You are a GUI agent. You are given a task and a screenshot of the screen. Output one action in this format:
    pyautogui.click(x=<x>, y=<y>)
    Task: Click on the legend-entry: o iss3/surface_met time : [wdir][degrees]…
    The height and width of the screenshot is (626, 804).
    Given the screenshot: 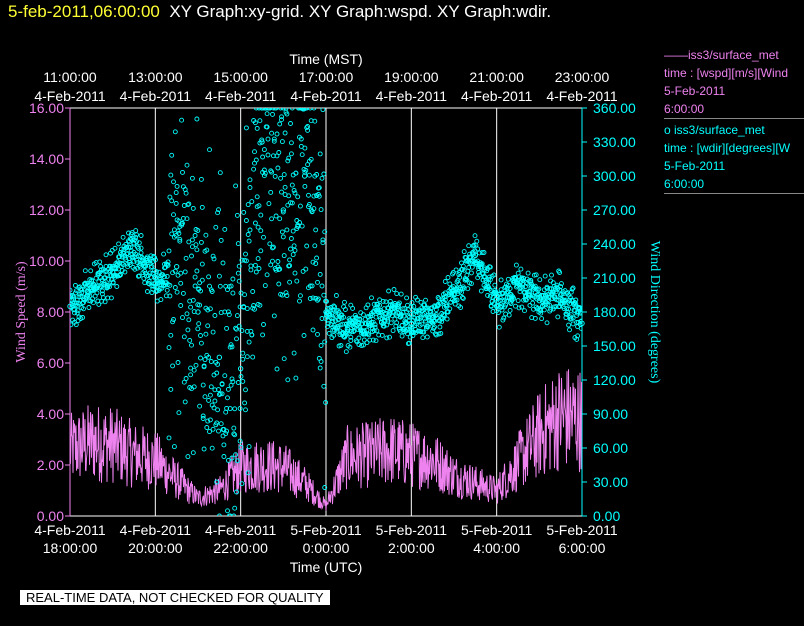 What is the action you would take?
    pyautogui.click(x=734, y=157)
    